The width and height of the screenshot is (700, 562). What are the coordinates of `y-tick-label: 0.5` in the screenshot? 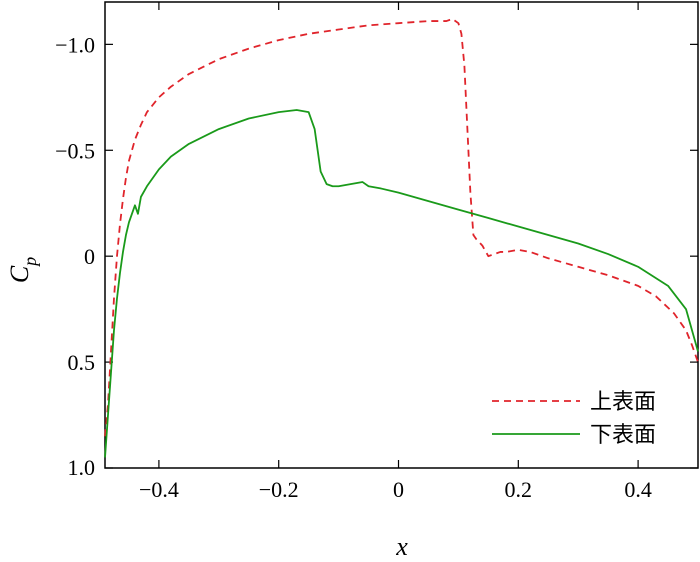 It's located at (82, 362).